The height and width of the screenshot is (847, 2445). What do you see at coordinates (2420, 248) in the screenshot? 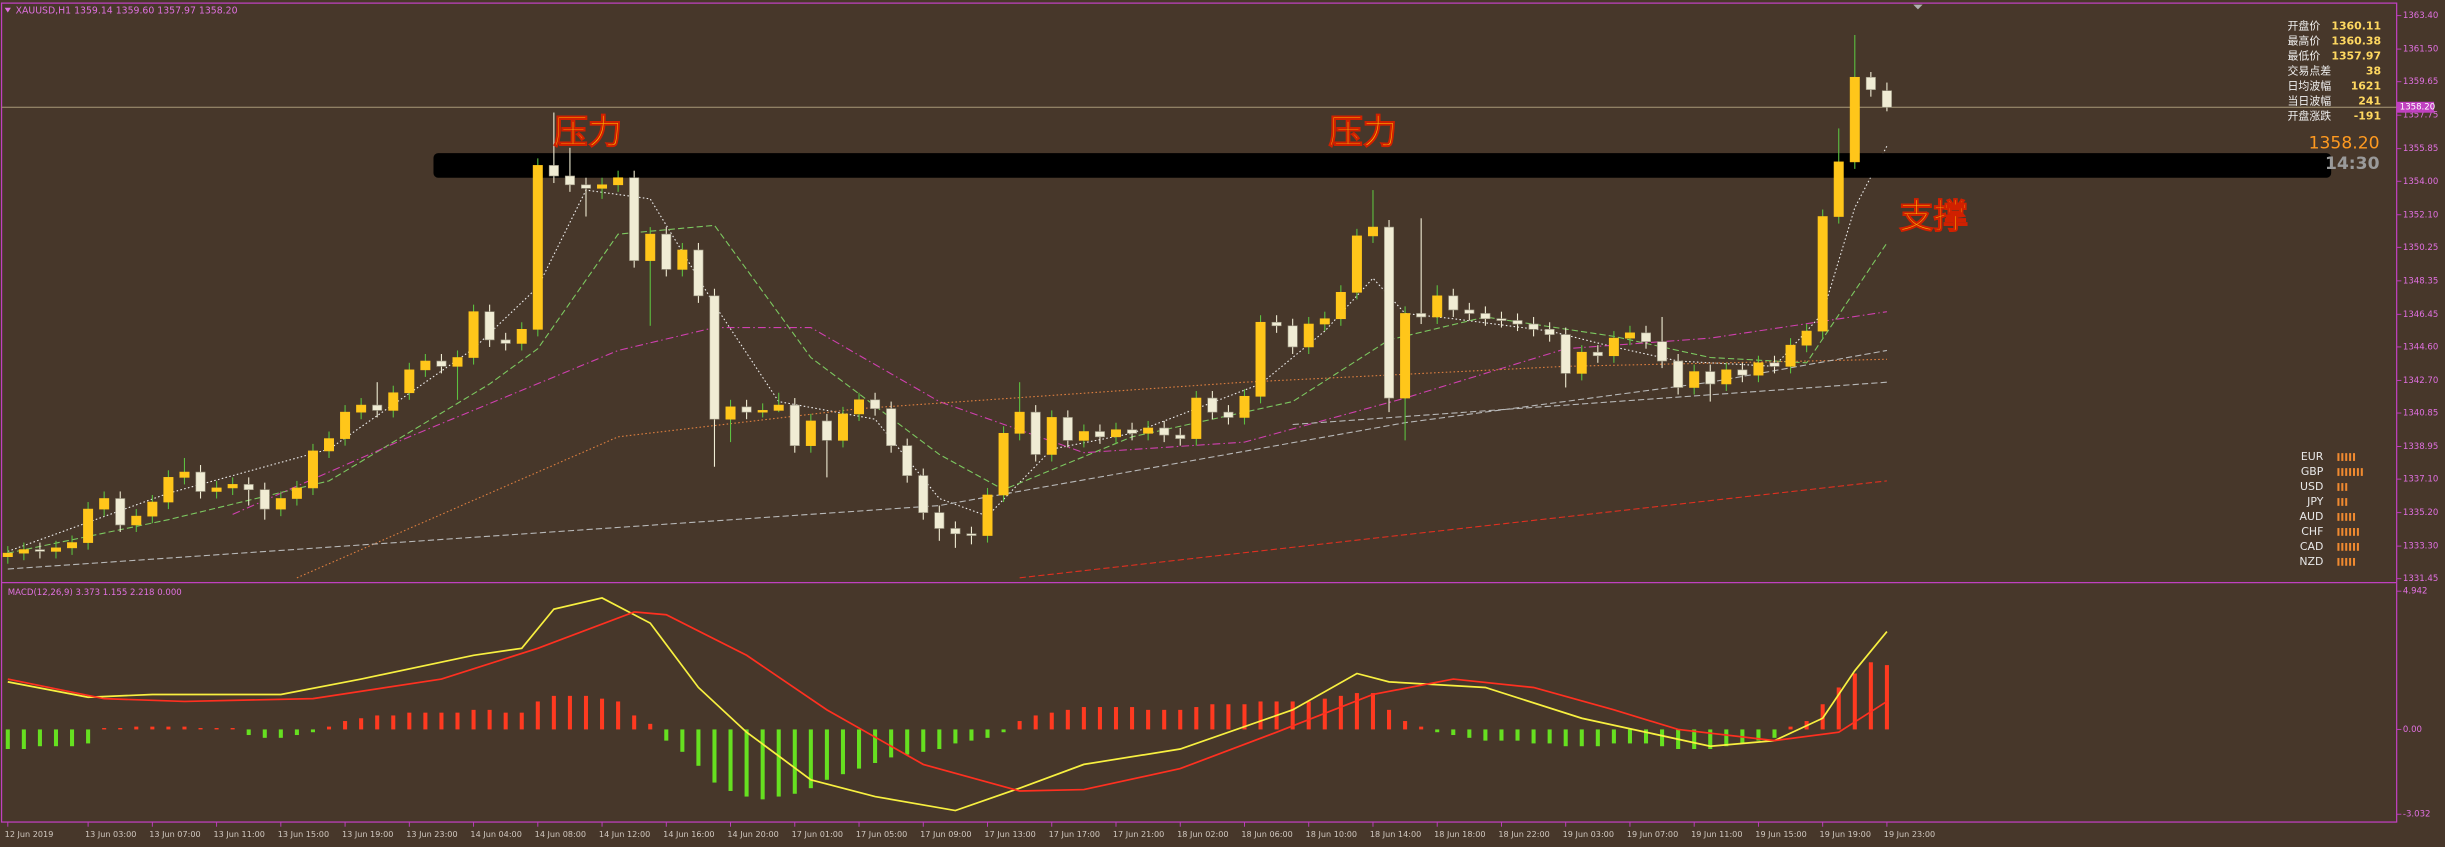
I see `y-tick-label: 1350.25` at bounding box center [2420, 248].